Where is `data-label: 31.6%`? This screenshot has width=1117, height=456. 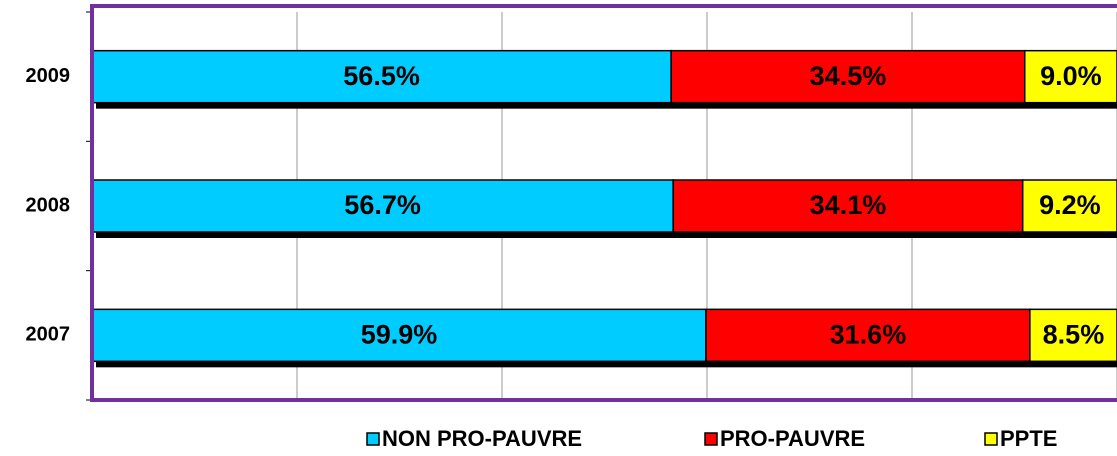
data-label: 31.6% is located at coordinates (868, 334).